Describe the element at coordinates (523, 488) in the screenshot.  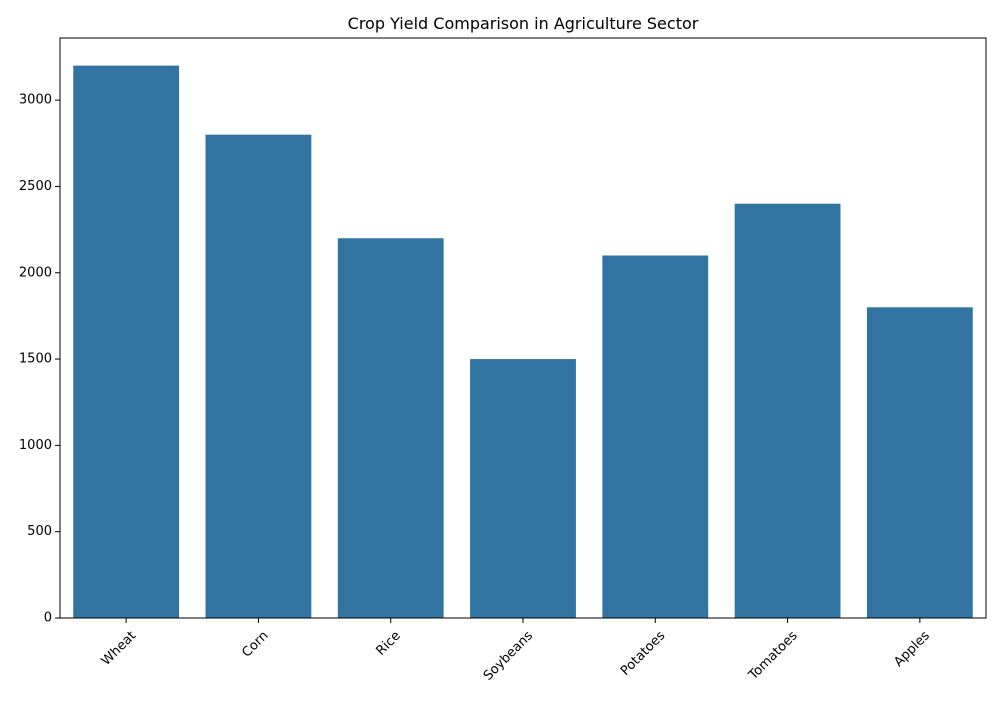
I see `bar-soybeans` at that location.